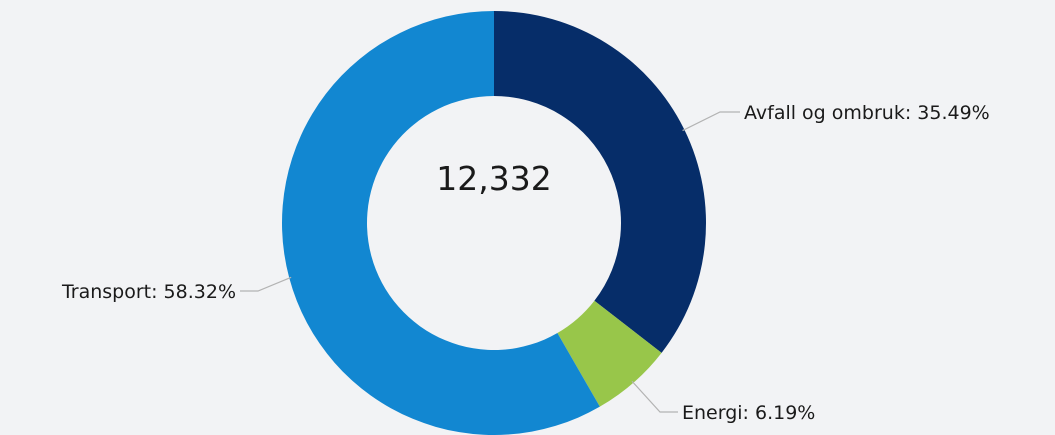 Image resolution: width=1055 pixels, height=435 pixels. Describe the element at coordinates (148, 292) in the screenshot. I see `slice-label-transport: Transport: 58.32%` at that location.